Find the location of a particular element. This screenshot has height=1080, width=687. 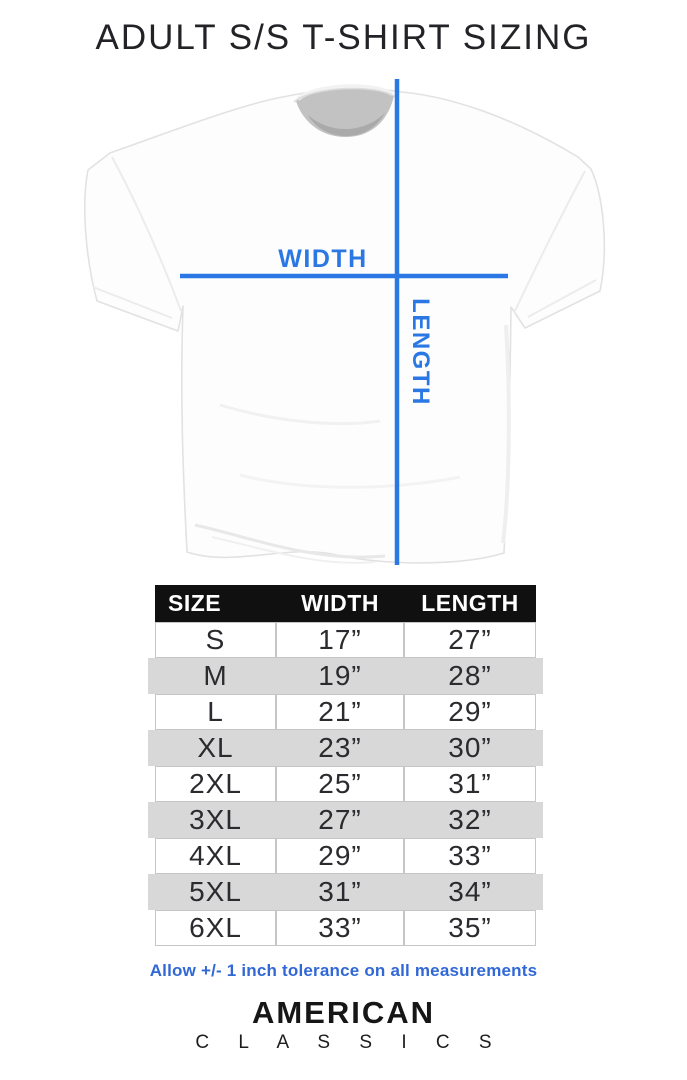

length-cell: 27” is located at coordinates (470, 640).